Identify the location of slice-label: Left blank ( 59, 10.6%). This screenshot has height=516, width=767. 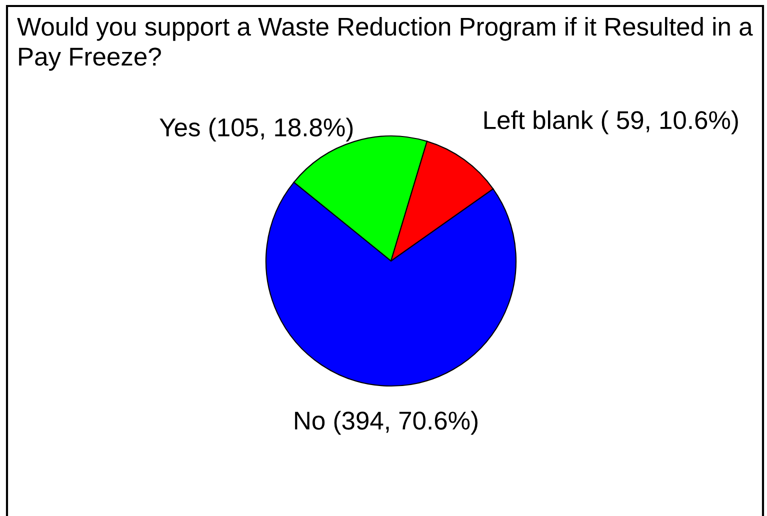
(611, 122).